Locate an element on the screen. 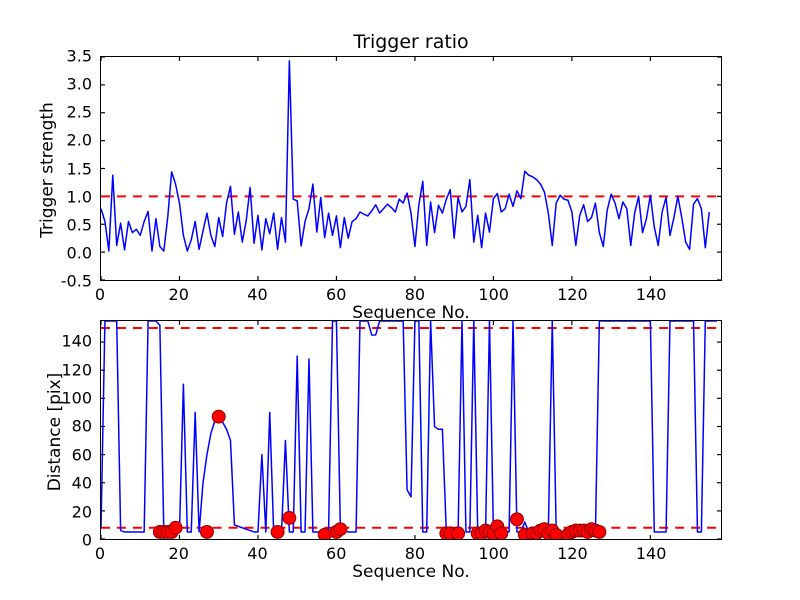 This screenshot has width=800, height=600. ytick-label: 80 is located at coordinates (81, 426).